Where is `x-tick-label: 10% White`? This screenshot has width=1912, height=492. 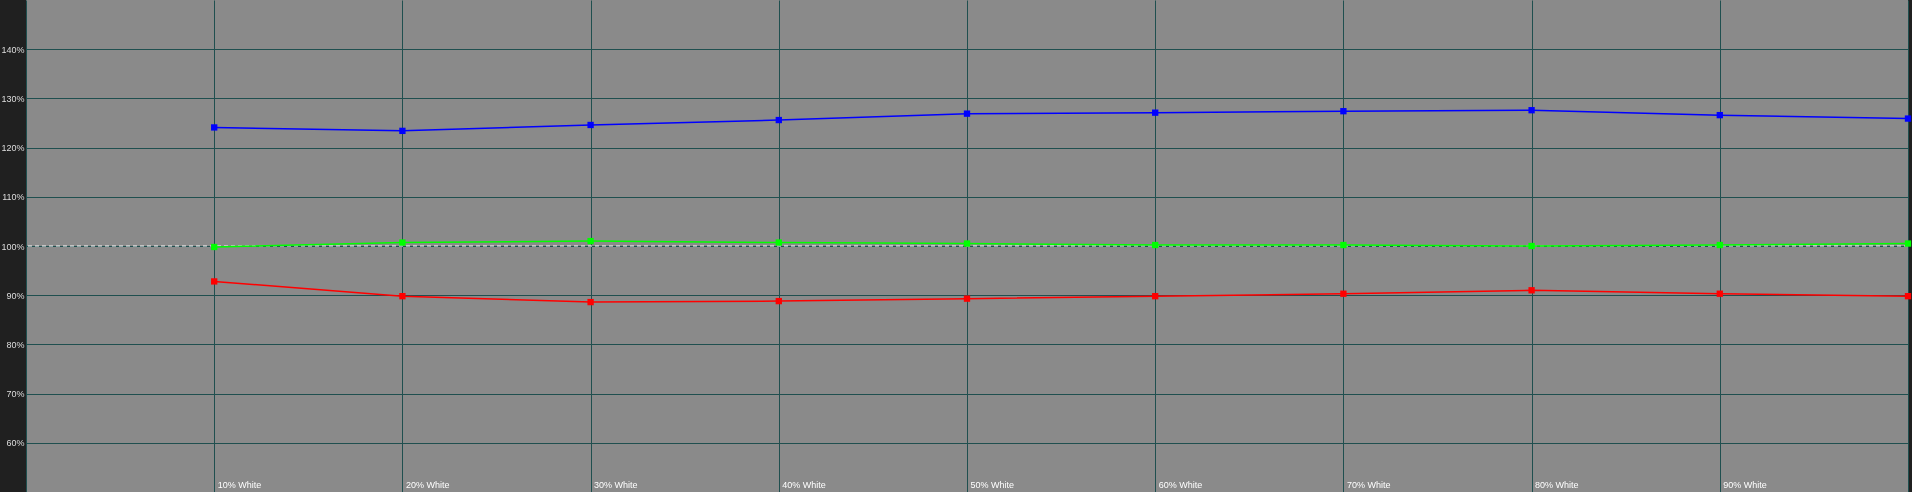
x-tick-label: 10% White is located at coordinates (239, 484).